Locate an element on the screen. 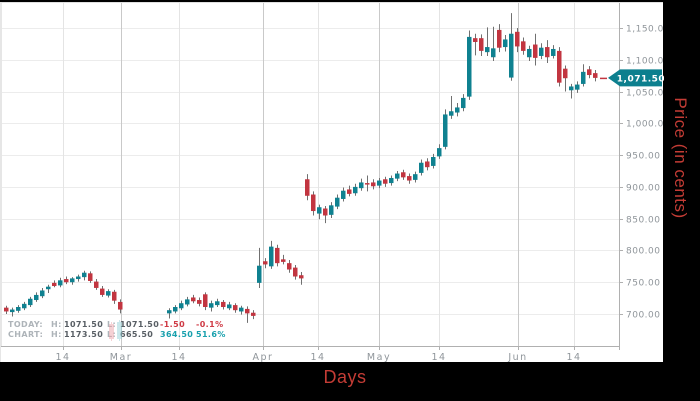  current-price-label: 1,071.50 is located at coordinates (640, 79).